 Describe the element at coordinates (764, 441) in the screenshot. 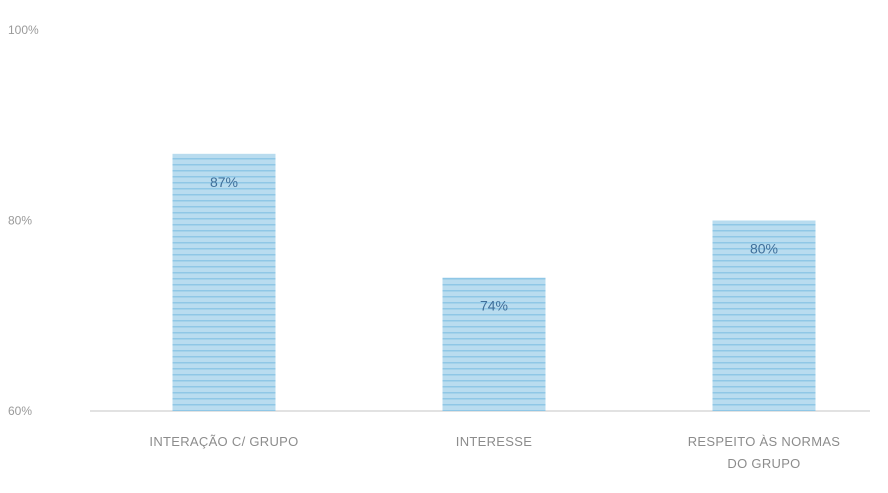

I see `category-label: RESPEITO ÀS NORMAS` at that location.